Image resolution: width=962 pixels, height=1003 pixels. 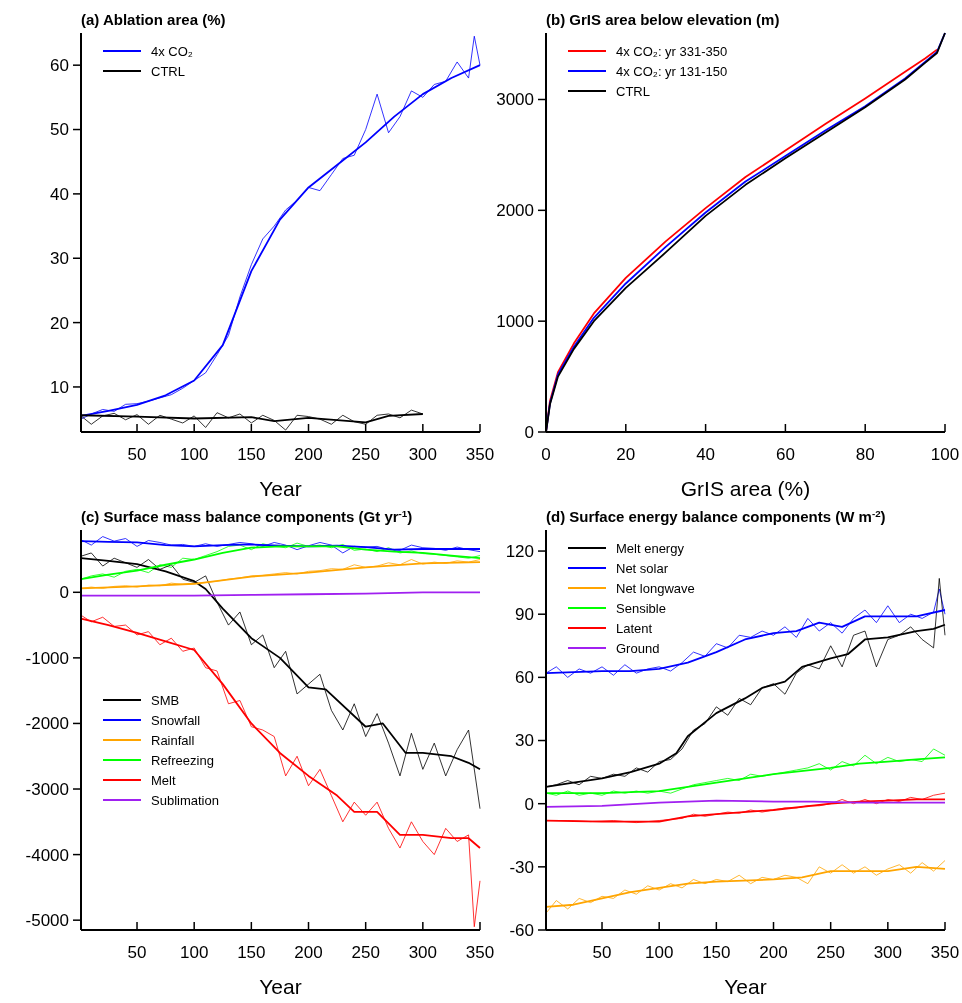 What do you see at coordinates (745, 488) in the screenshot?
I see `x-axis-title: GrIS area (%)` at bounding box center [745, 488].